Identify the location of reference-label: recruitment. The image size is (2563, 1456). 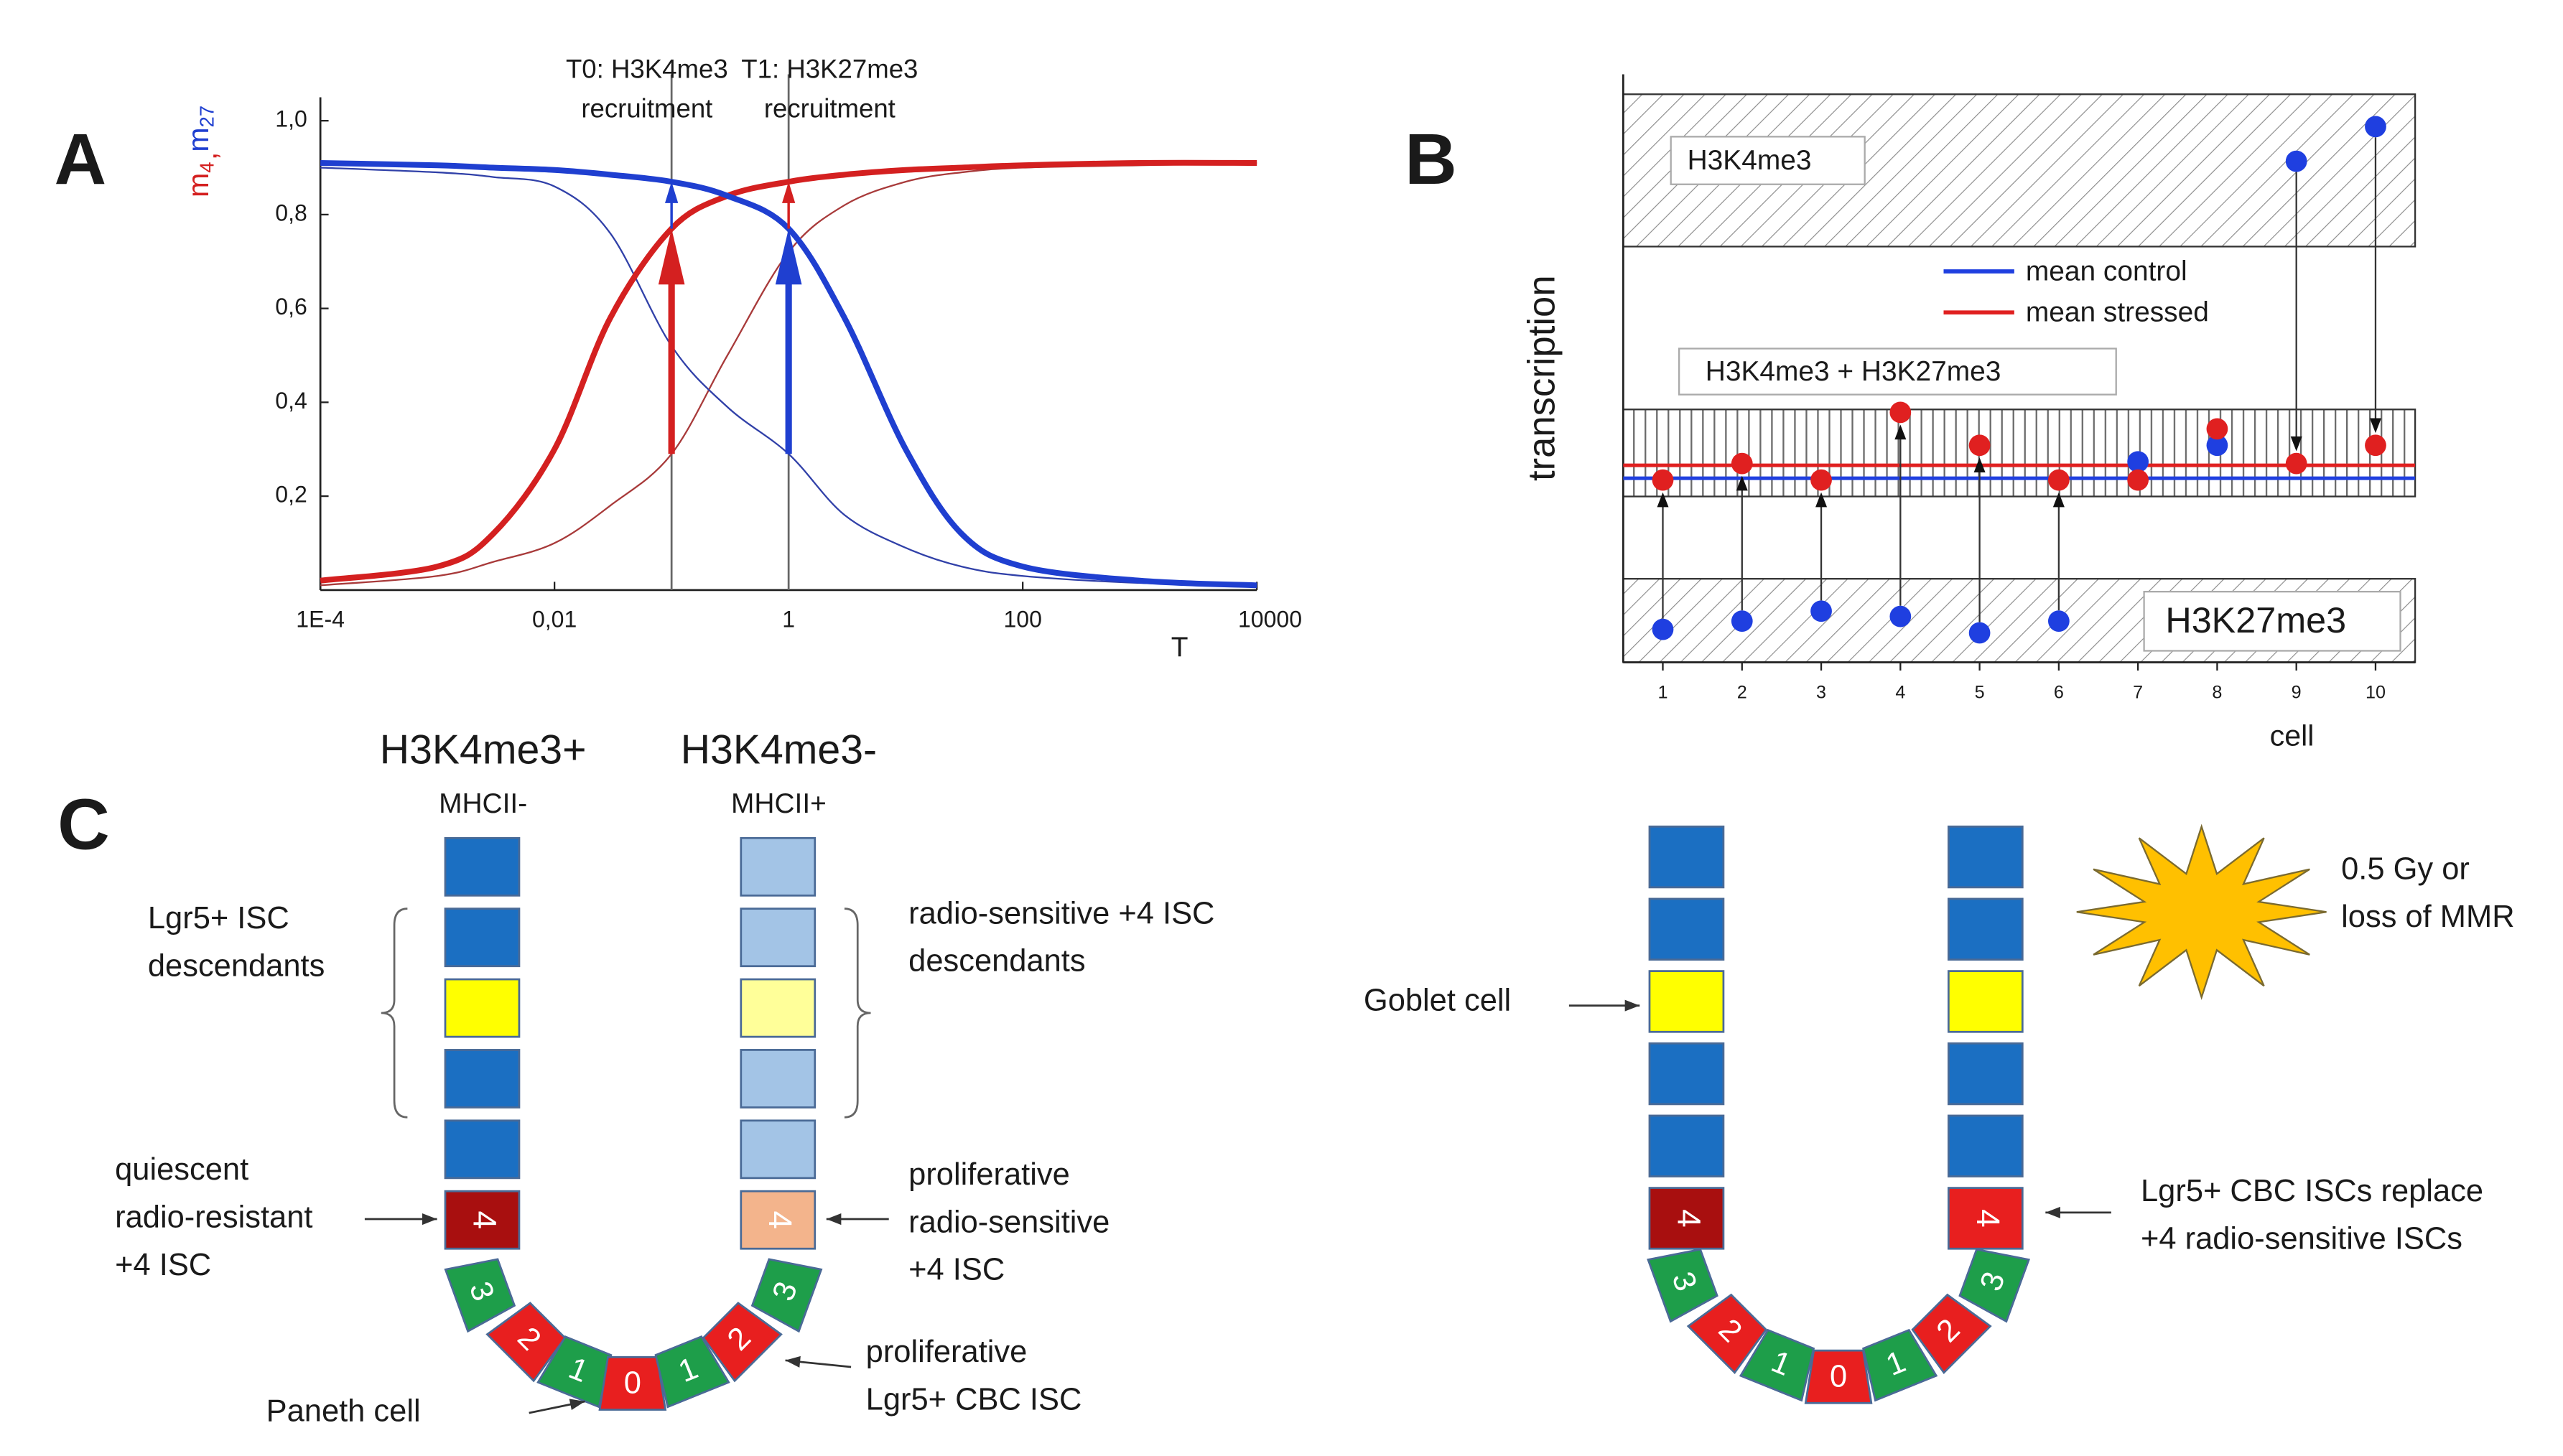
(646, 108).